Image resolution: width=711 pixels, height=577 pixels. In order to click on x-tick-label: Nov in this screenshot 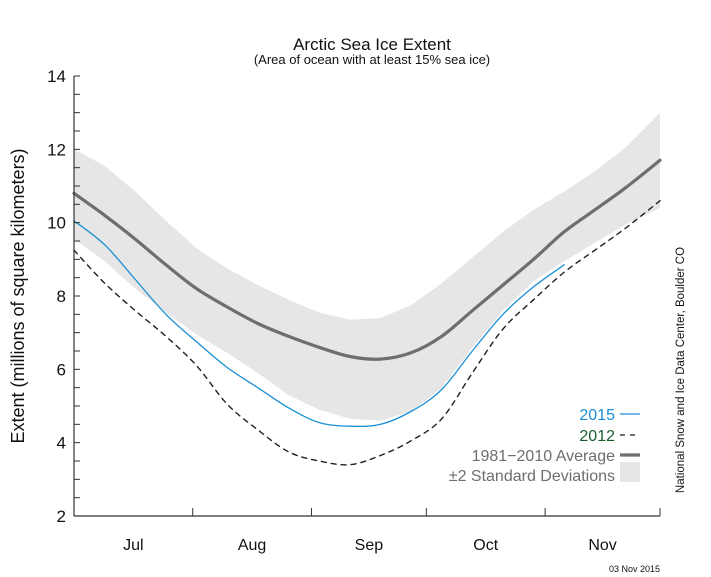, I will do `click(602, 545)`.